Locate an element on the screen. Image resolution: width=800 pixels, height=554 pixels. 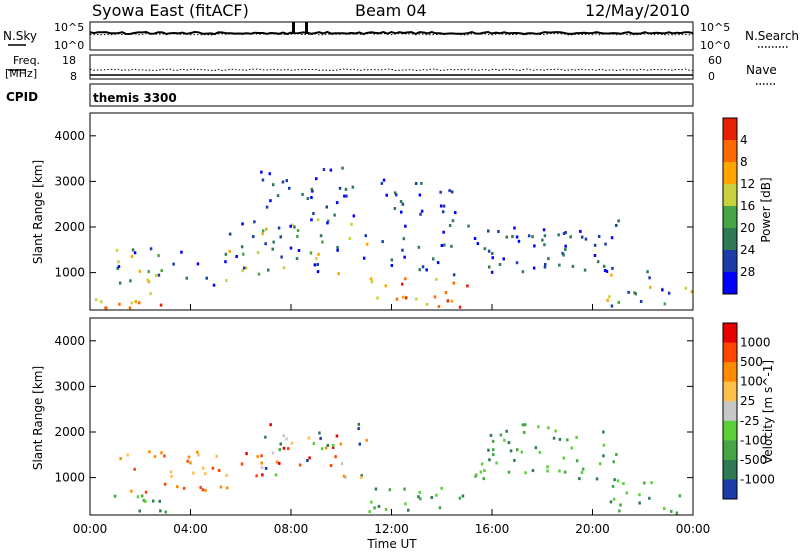
nsearch-trace is located at coordinates (391, 34).